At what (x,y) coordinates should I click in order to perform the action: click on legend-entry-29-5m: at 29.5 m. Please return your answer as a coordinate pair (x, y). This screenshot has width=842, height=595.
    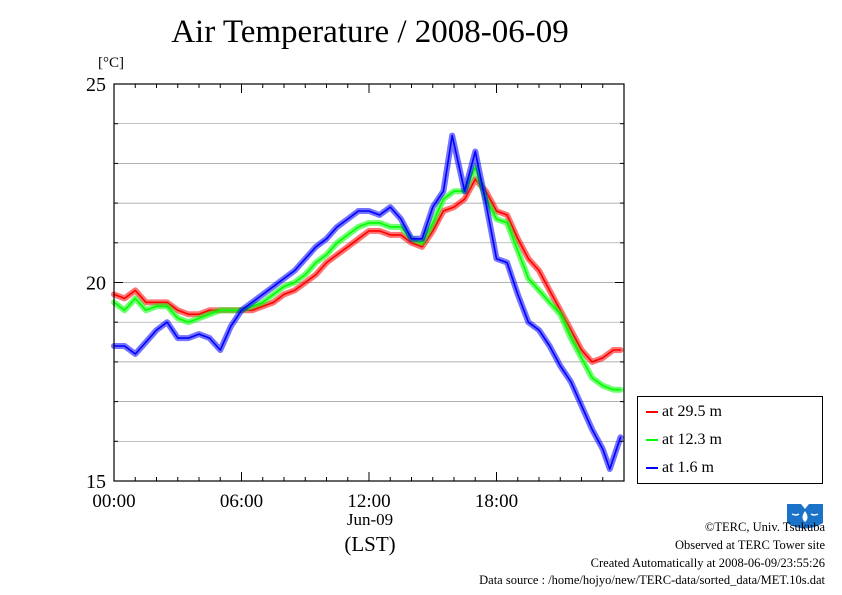
    Looking at the image, I should click on (684, 412).